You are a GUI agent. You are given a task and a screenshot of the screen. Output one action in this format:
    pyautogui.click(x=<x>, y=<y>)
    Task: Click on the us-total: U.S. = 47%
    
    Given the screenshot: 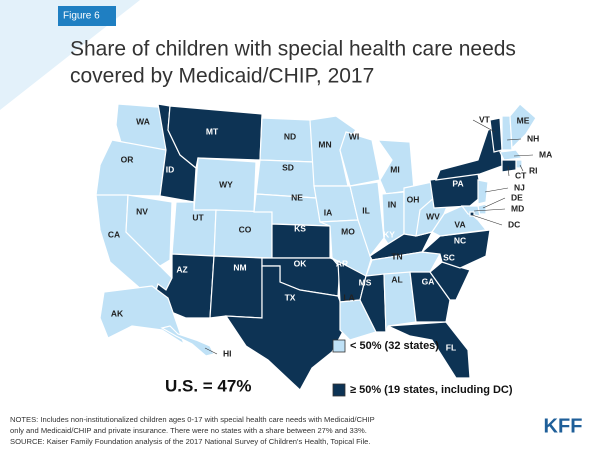 What is the action you would take?
    pyautogui.click(x=208, y=385)
    